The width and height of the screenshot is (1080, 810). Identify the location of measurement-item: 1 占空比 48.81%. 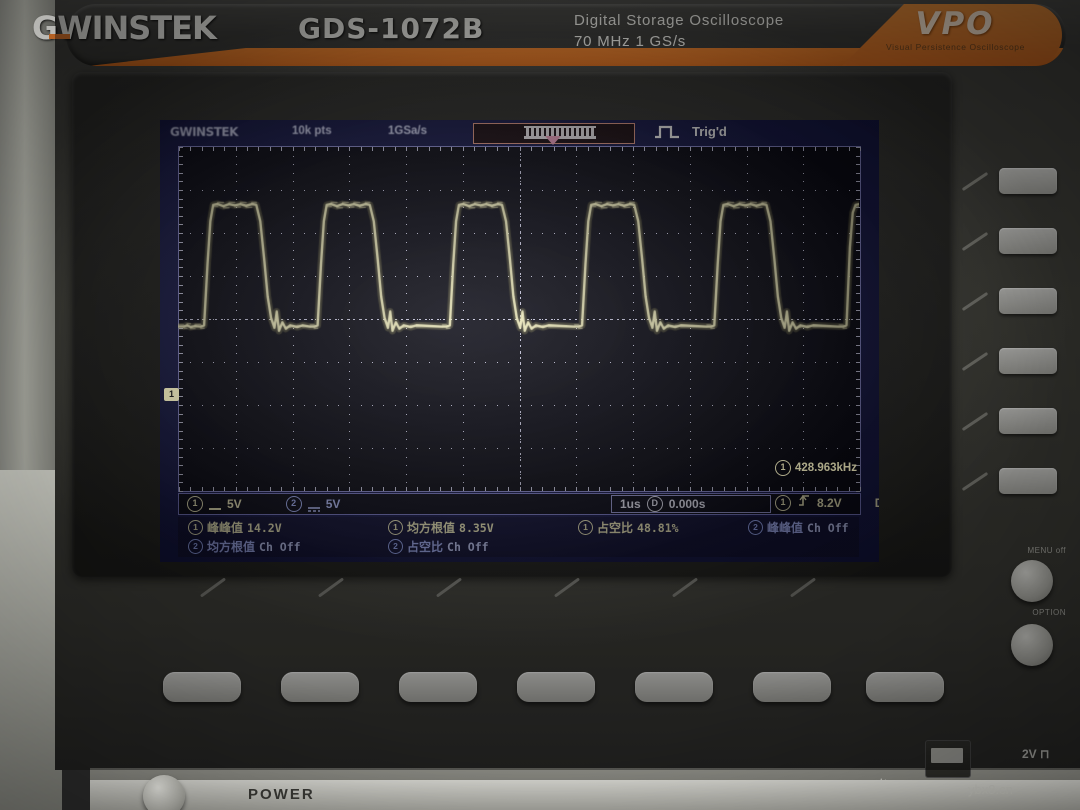
(663, 527).